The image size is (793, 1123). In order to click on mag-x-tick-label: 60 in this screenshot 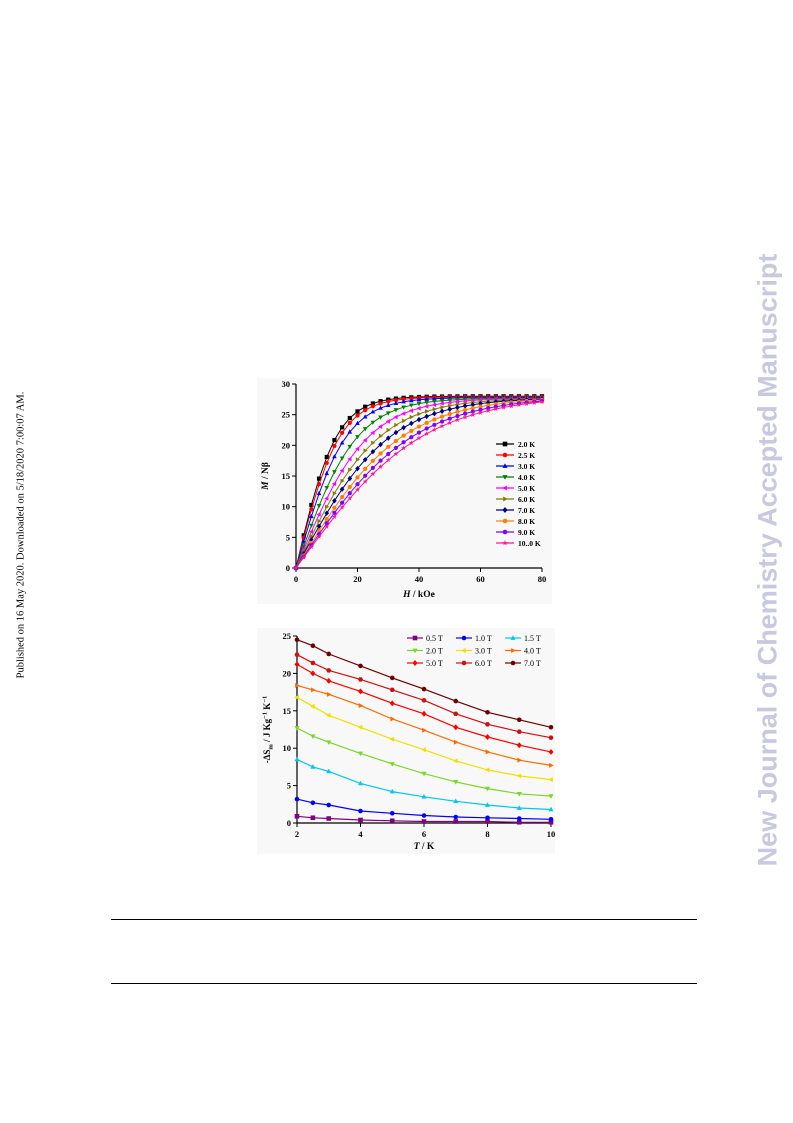, I will do `click(480, 579)`.